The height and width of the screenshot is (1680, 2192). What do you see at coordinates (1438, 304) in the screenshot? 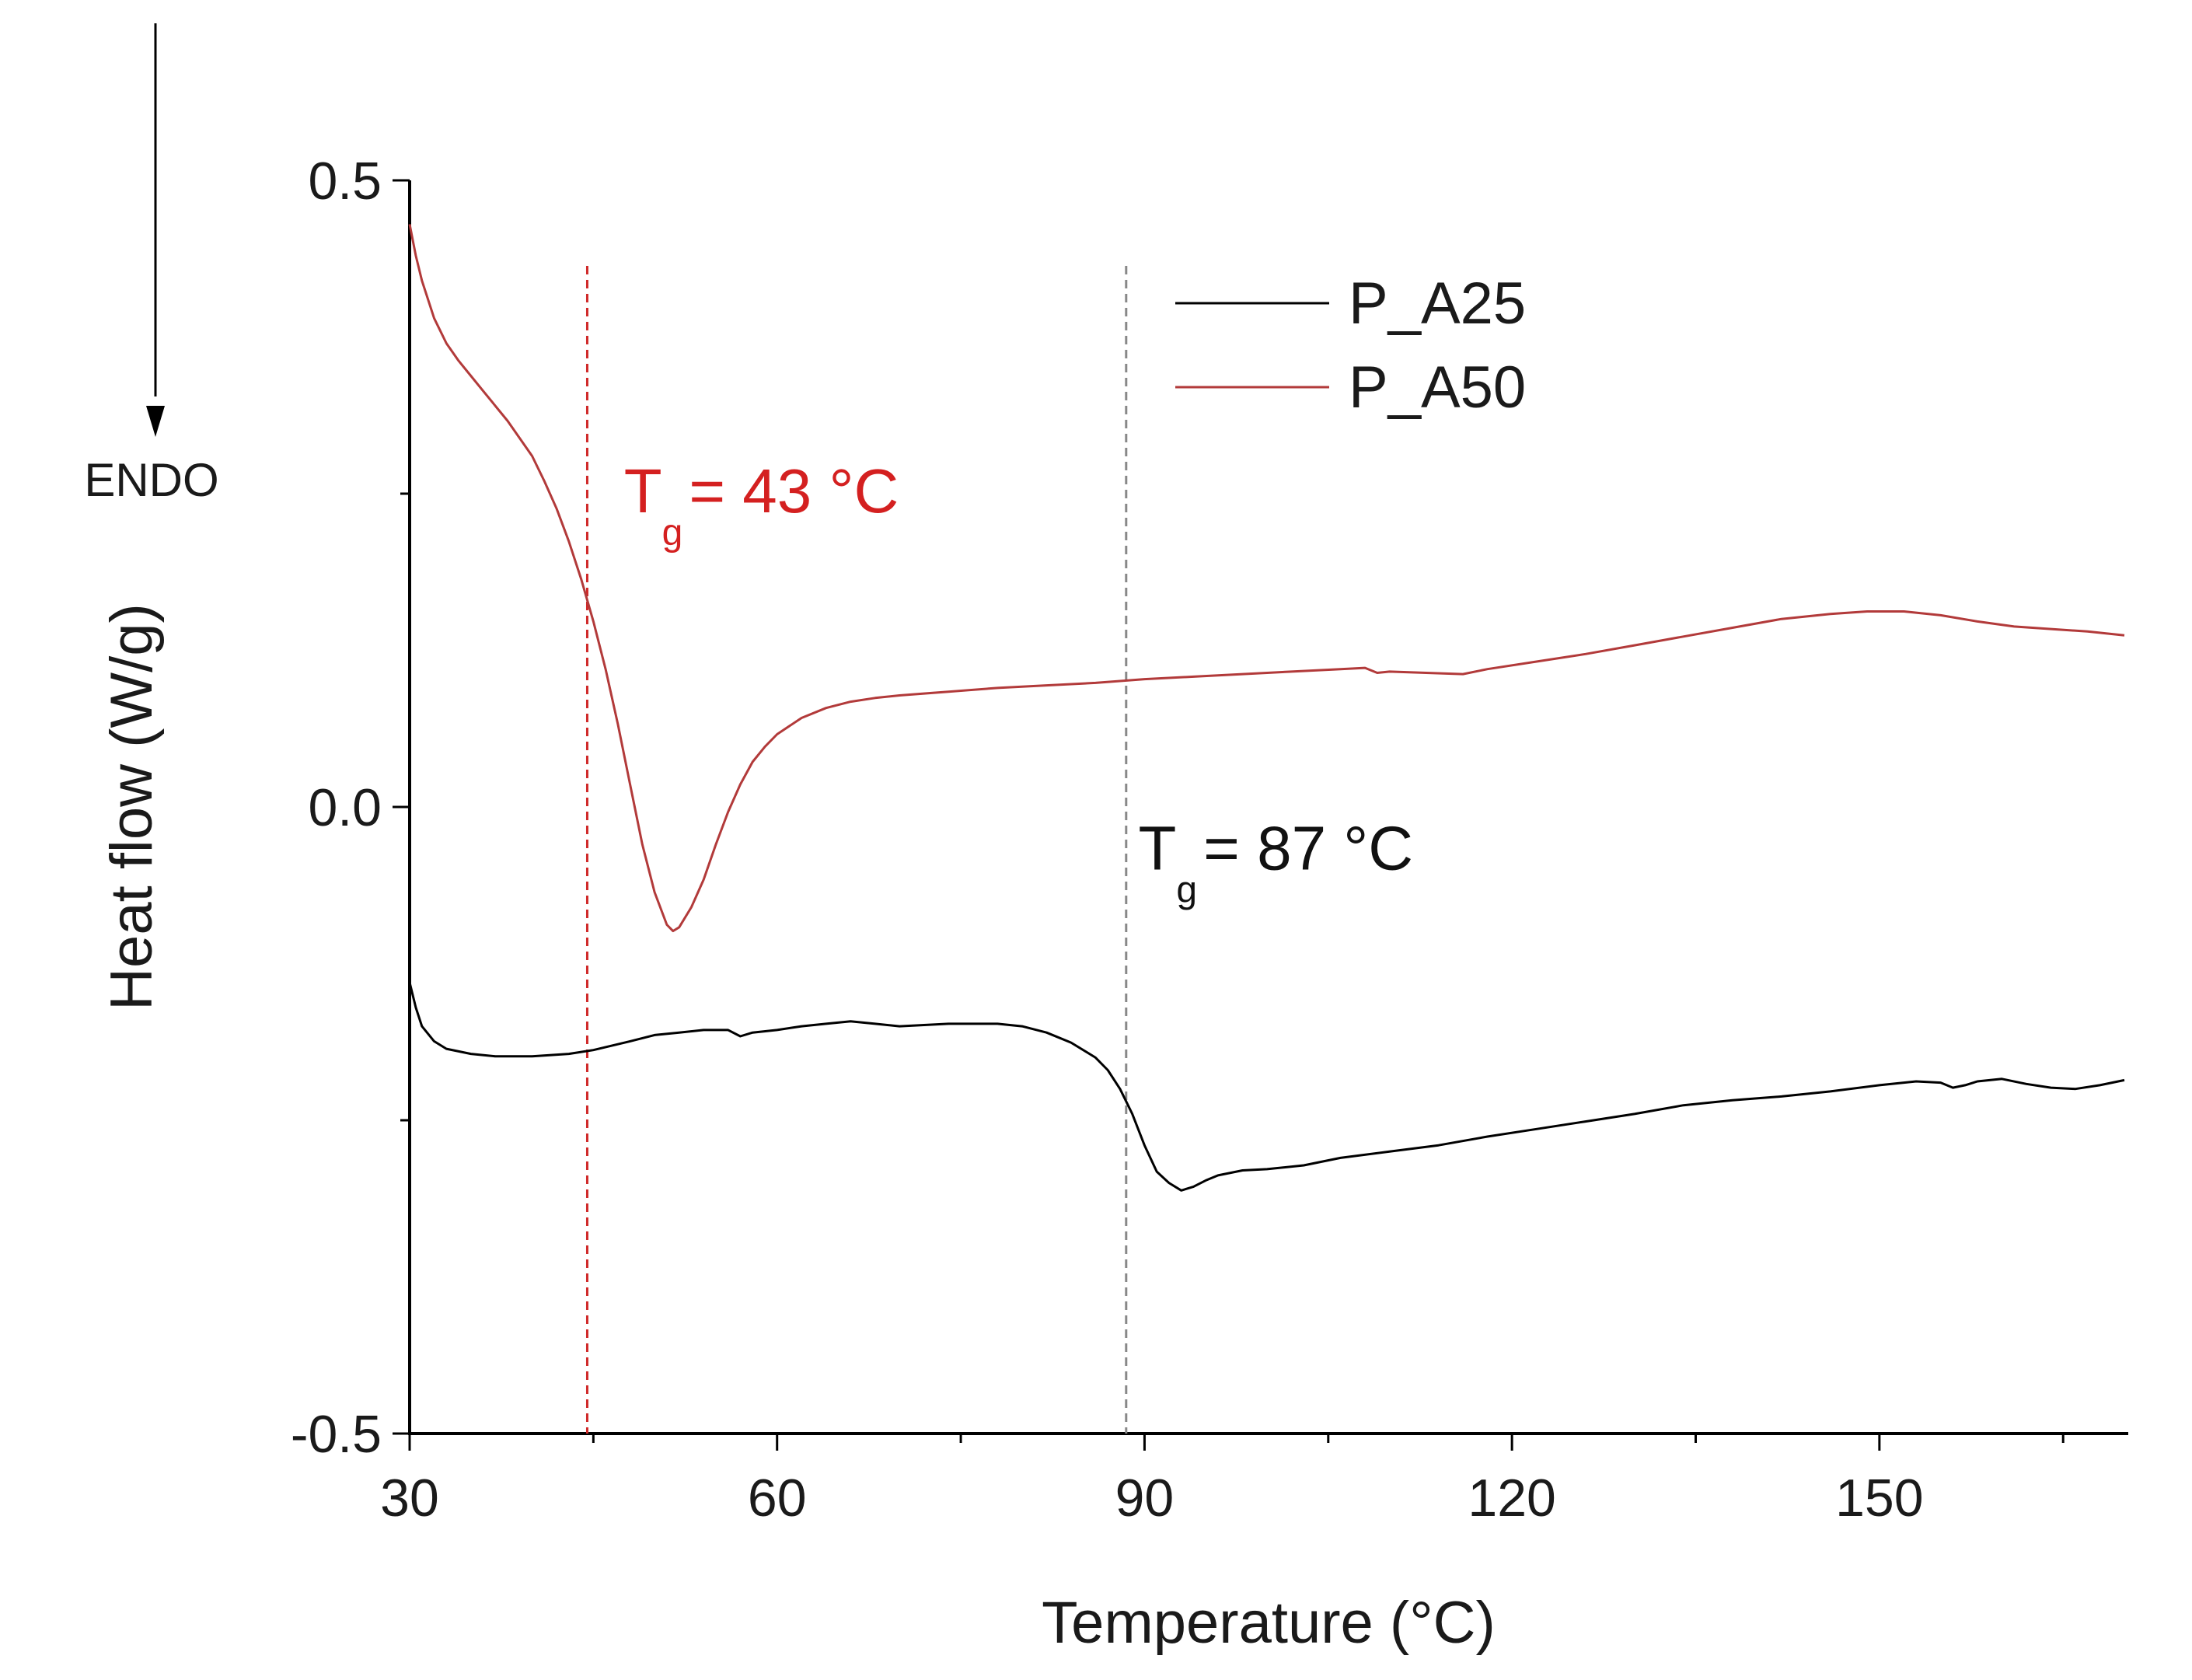
I see `legend-label-p-a25: P_A25` at bounding box center [1438, 304].